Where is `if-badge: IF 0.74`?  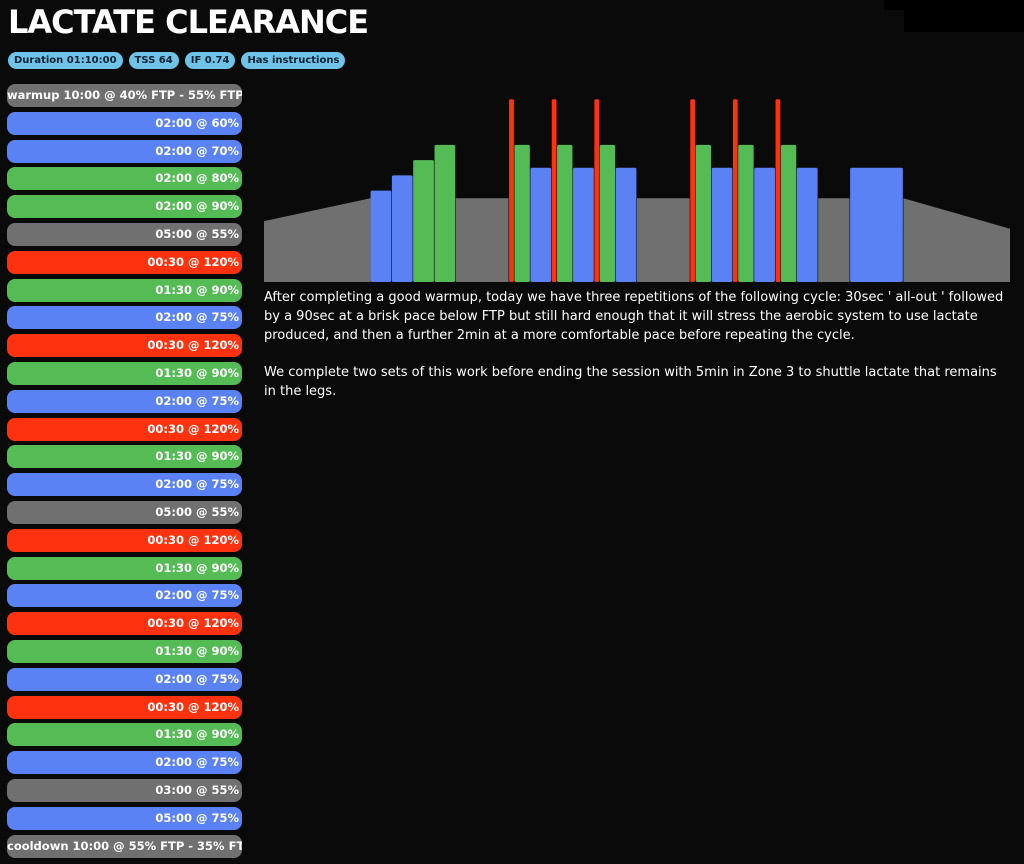 if-badge: IF 0.74 is located at coordinates (210, 60).